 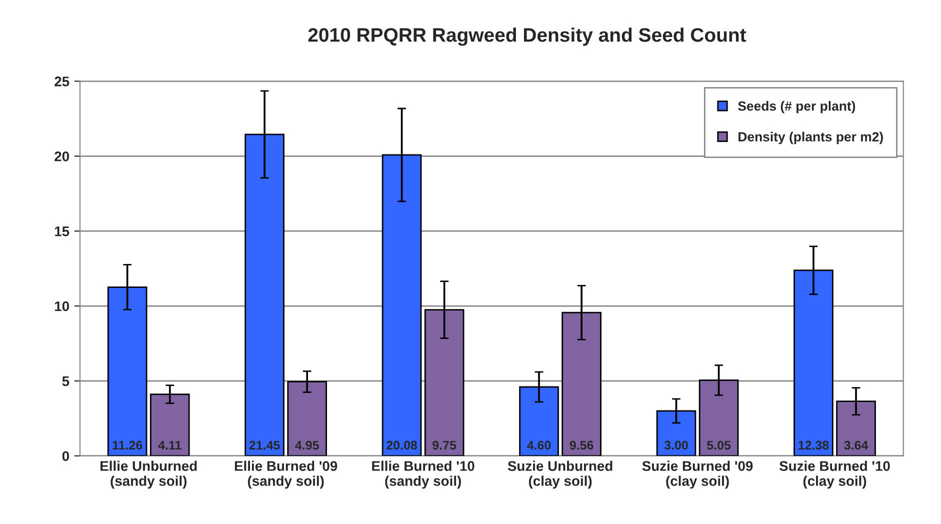 What do you see at coordinates (170, 445) in the screenshot?
I see `data-label: 4.11` at bounding box center [170, 445].